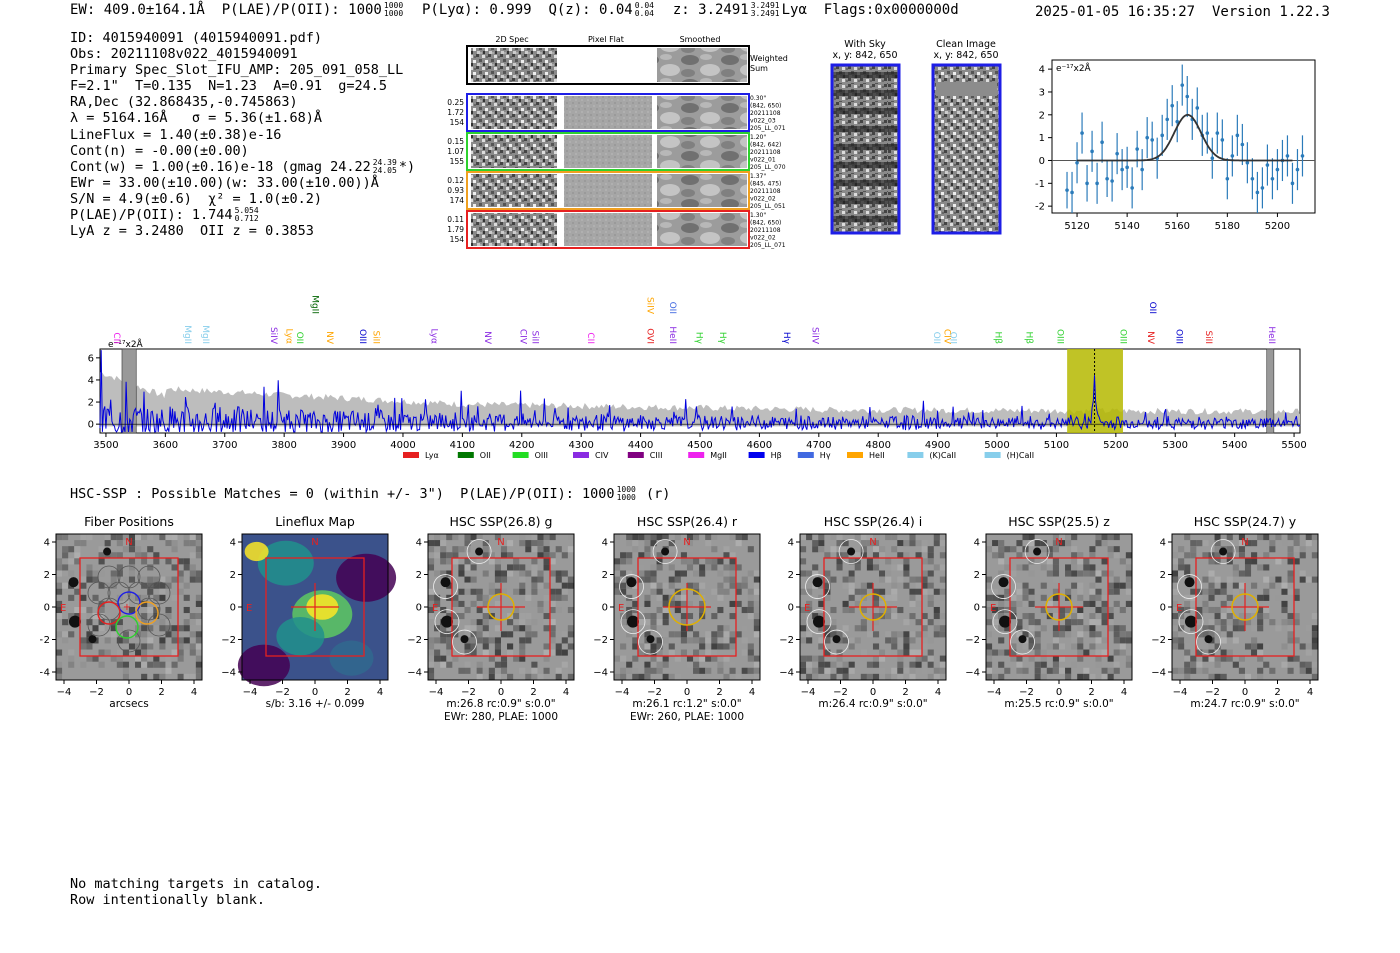 This screenshot has width=1400, height=953. What do you see at coordinates (656, 455) in the screenshot?
I see `legend-label: CIII` at bounding box center [656, 455].